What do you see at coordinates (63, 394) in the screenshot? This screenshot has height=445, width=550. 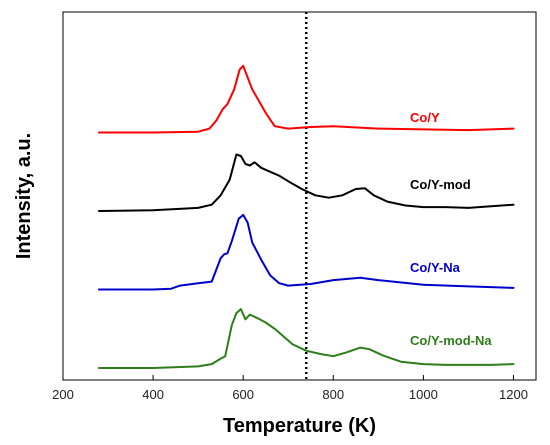 I see `x-tick-label: 200` at bounding box center [63, 394].